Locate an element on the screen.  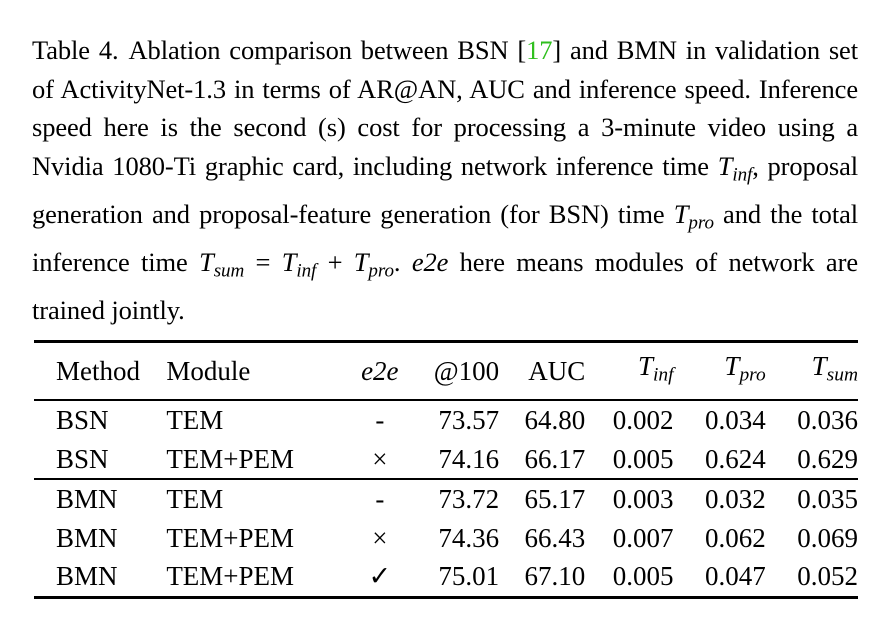
header-tinf-symbol: T is located at coordinates (645, 365).